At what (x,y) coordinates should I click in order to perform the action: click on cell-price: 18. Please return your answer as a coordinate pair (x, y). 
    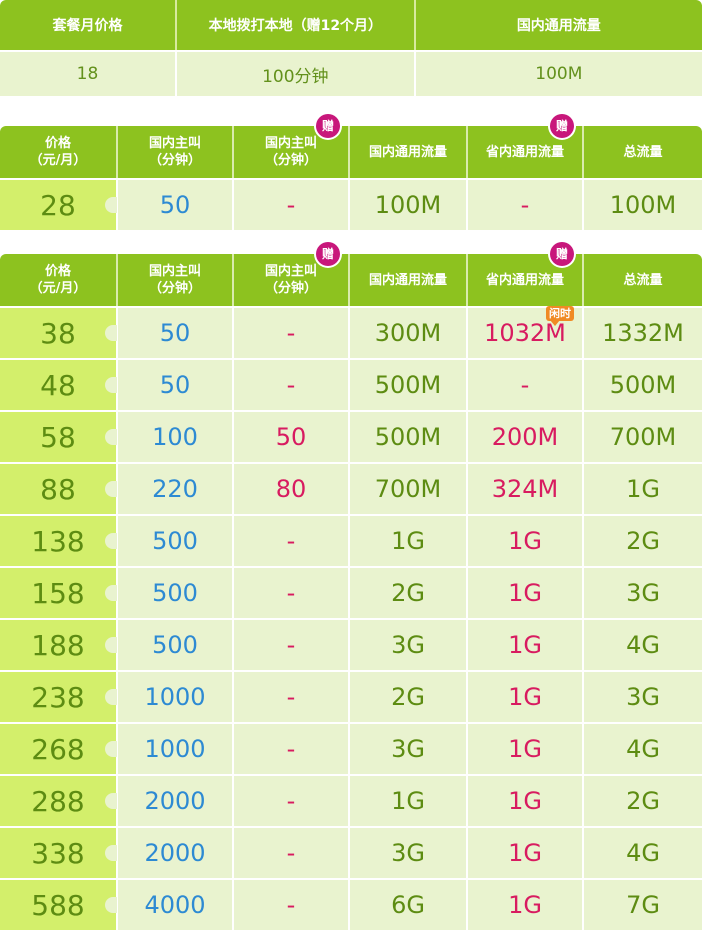
    Looking at the image, I should click on (88, 74).